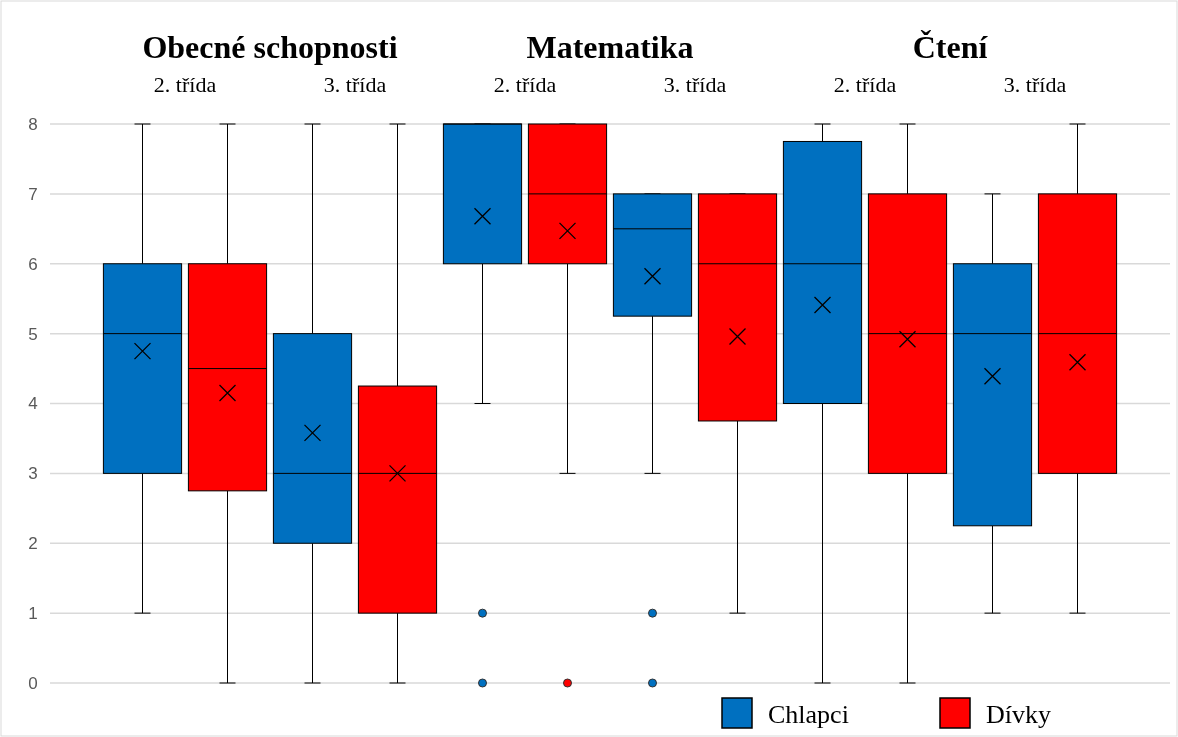 This screenshot has height=737, width=1178. I want to click on y-tick-label: 2, so click(33, 544).